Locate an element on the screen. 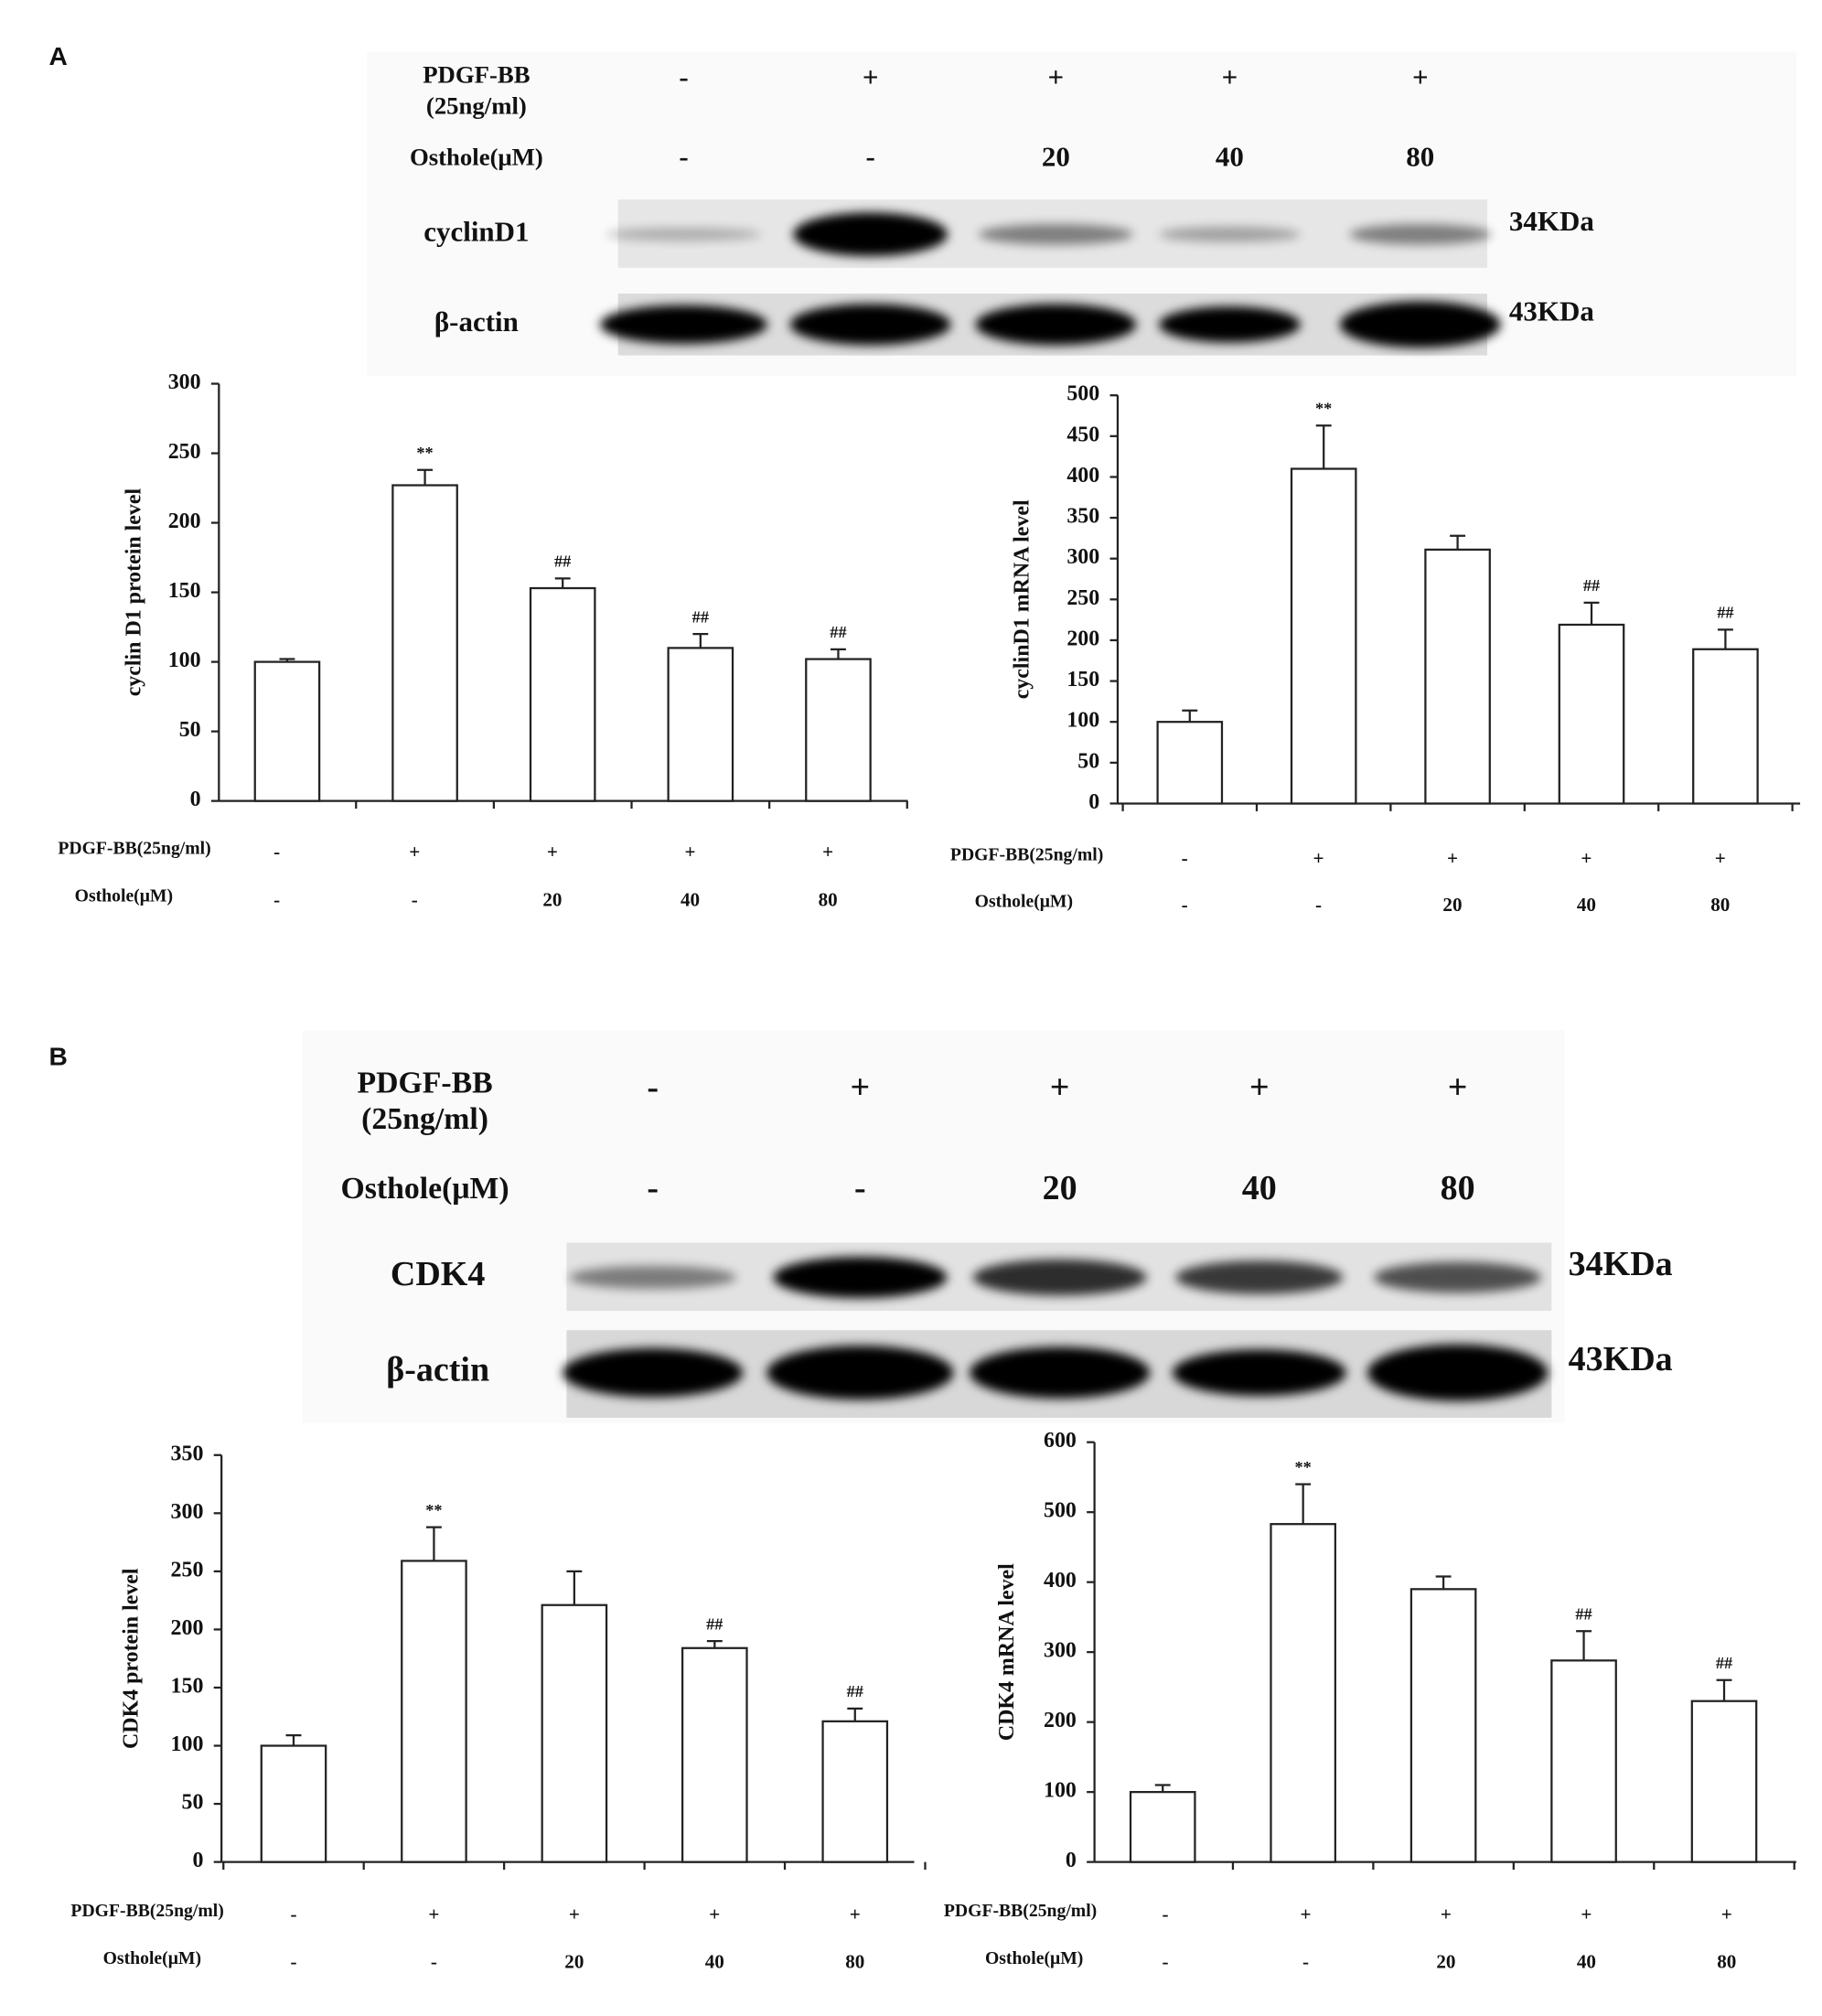  y-axis-label: cyclin D1 protein level is located at coordinates (133, 592).